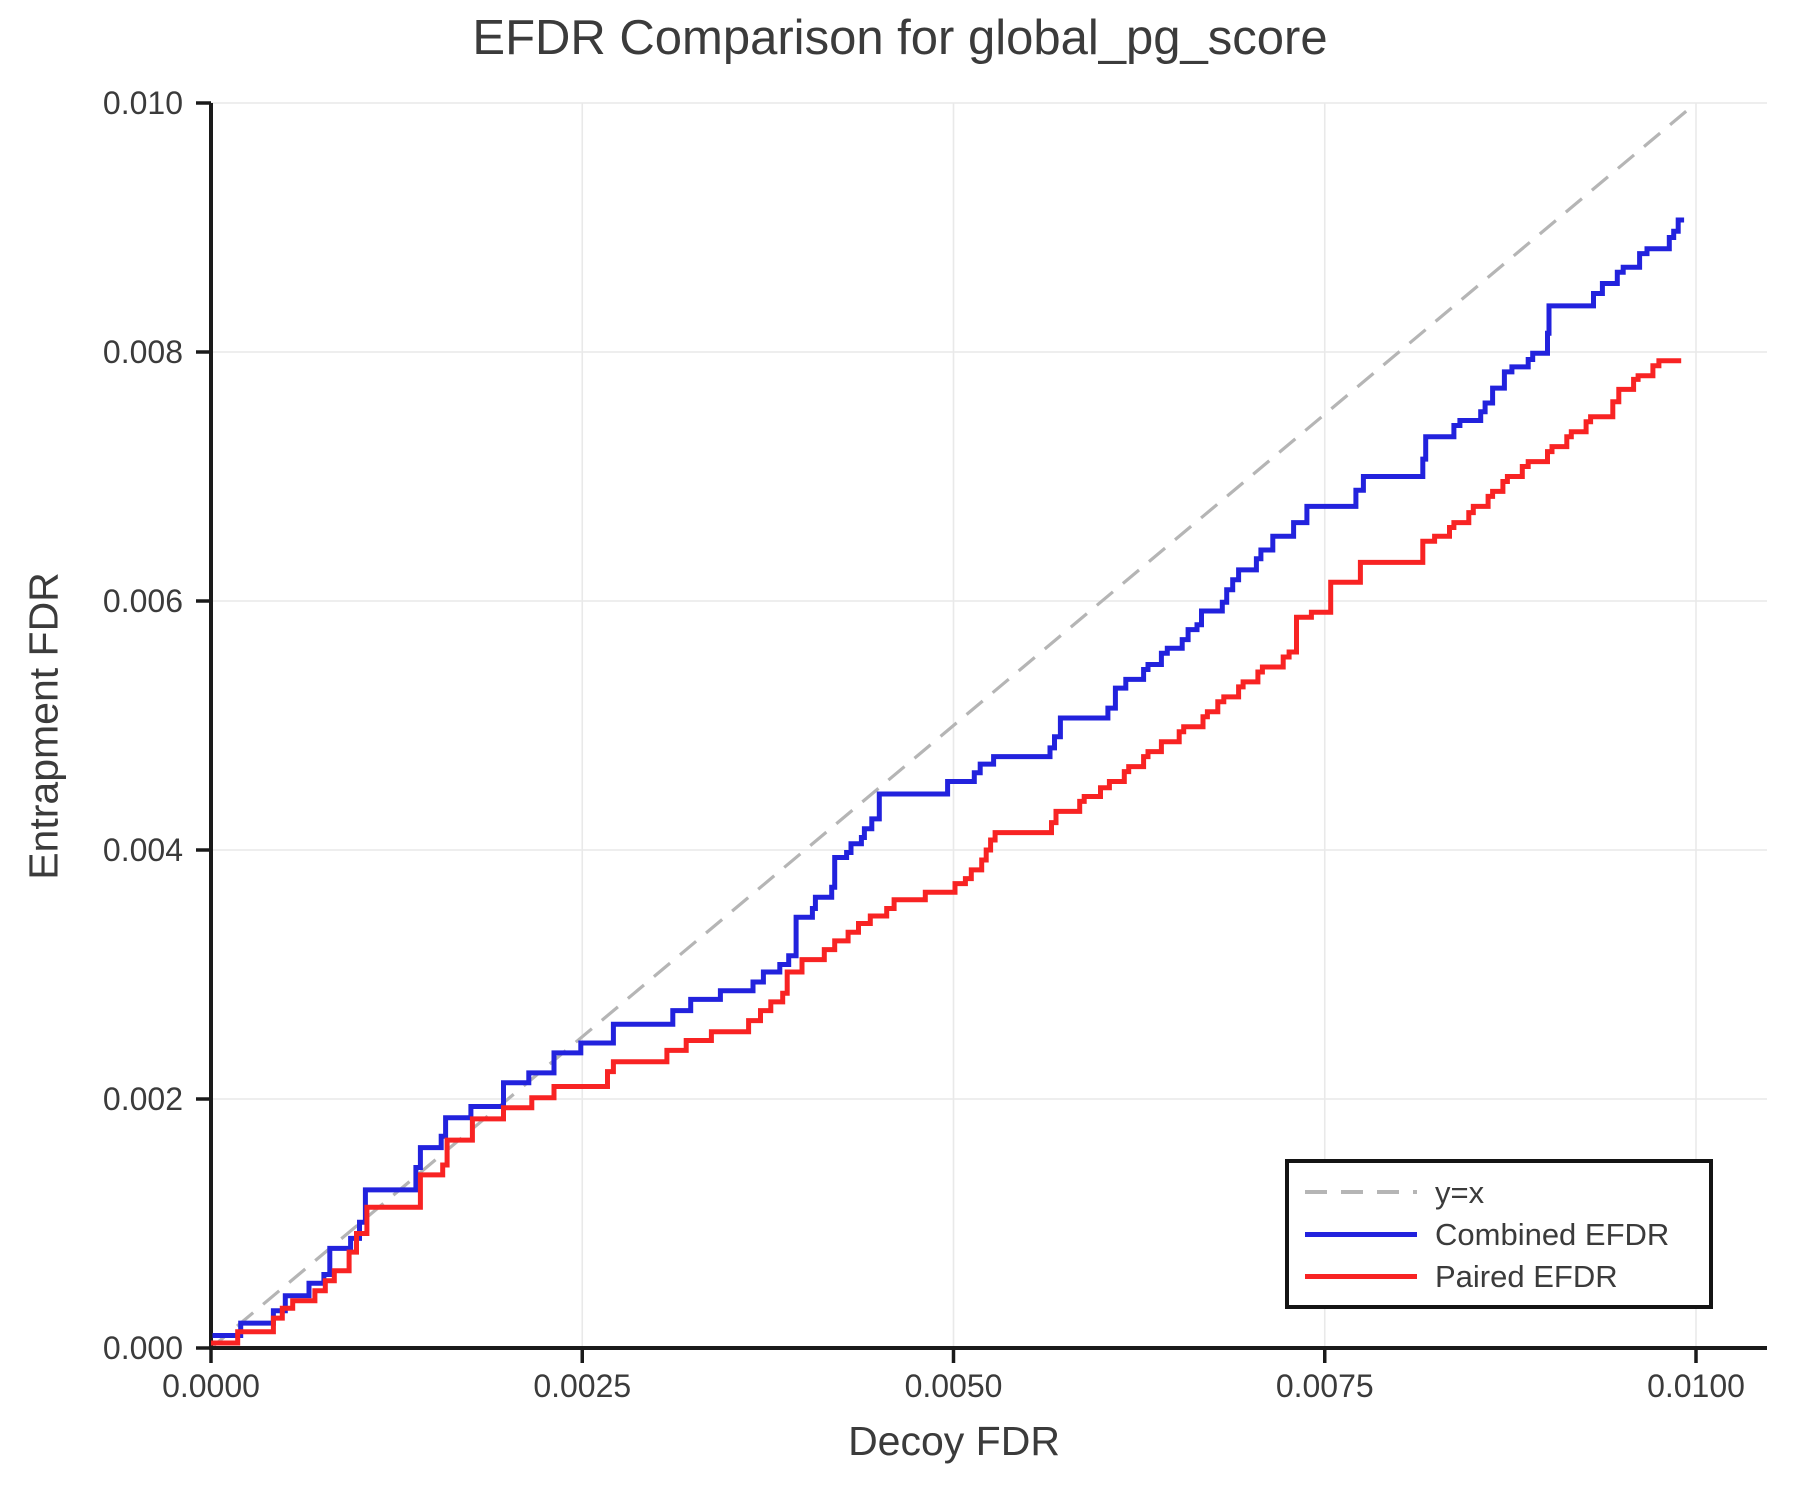 The width and height of the screenshot is (1800, 1500). What do you see at coordinates (1361, 1234) in the screenshot?
I see `legend-swatch-combined-line` at bounding box center [1361, 1234].